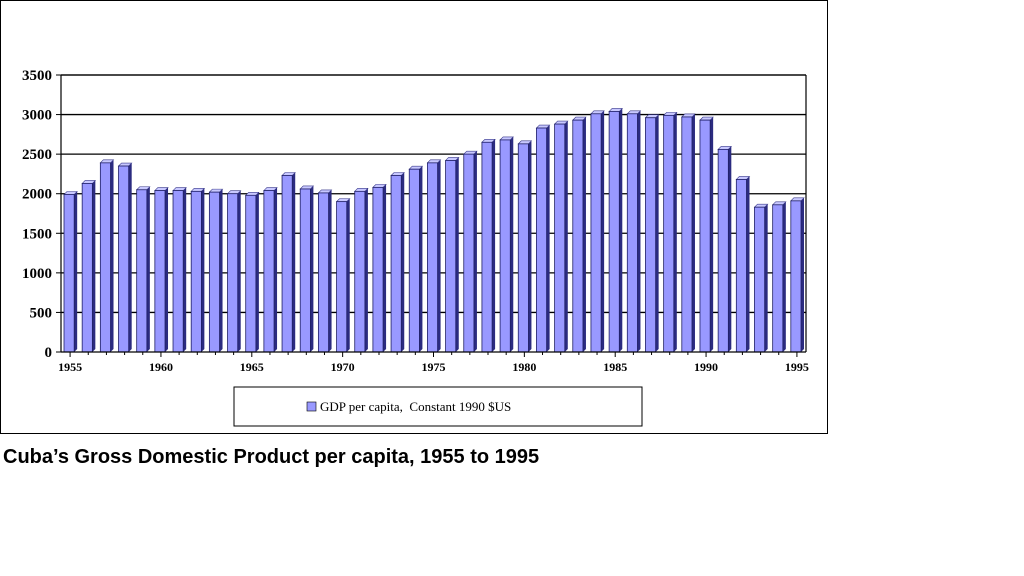  Describe the element at coordinates (252, 272) in the screenshot. I see `bar-1965` at that location.